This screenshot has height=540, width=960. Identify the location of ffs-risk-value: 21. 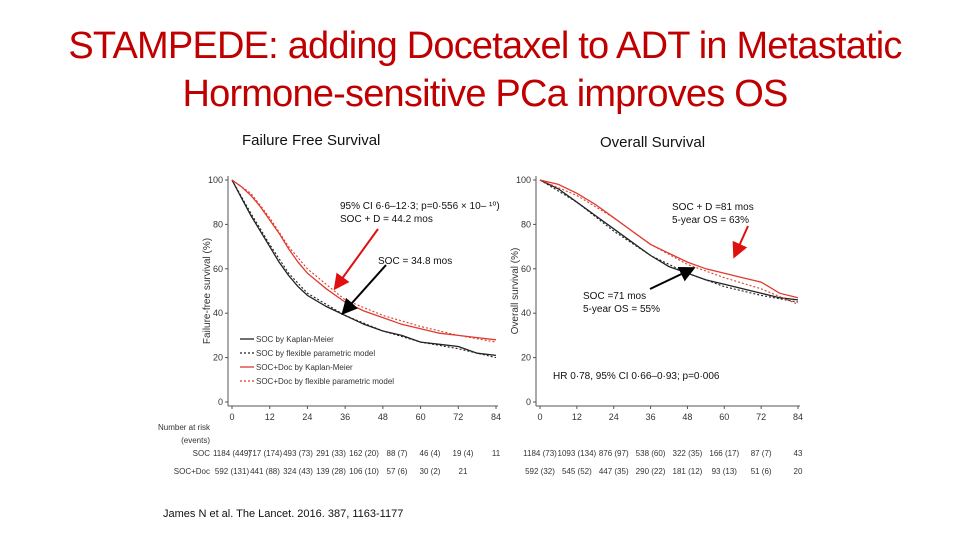
(463, 471).